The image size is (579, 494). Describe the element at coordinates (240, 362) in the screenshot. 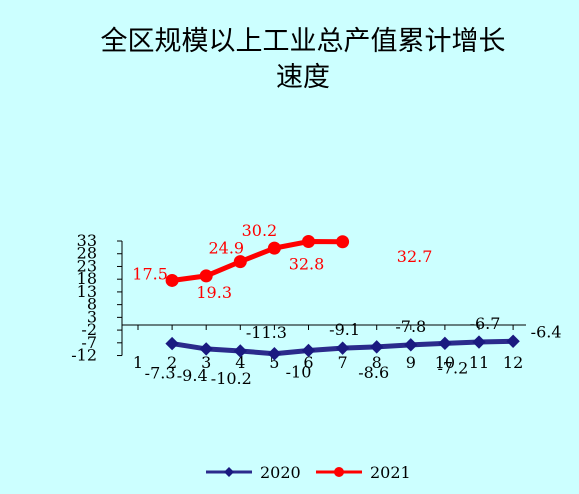

I see `x-tick-label: 4` at that location.